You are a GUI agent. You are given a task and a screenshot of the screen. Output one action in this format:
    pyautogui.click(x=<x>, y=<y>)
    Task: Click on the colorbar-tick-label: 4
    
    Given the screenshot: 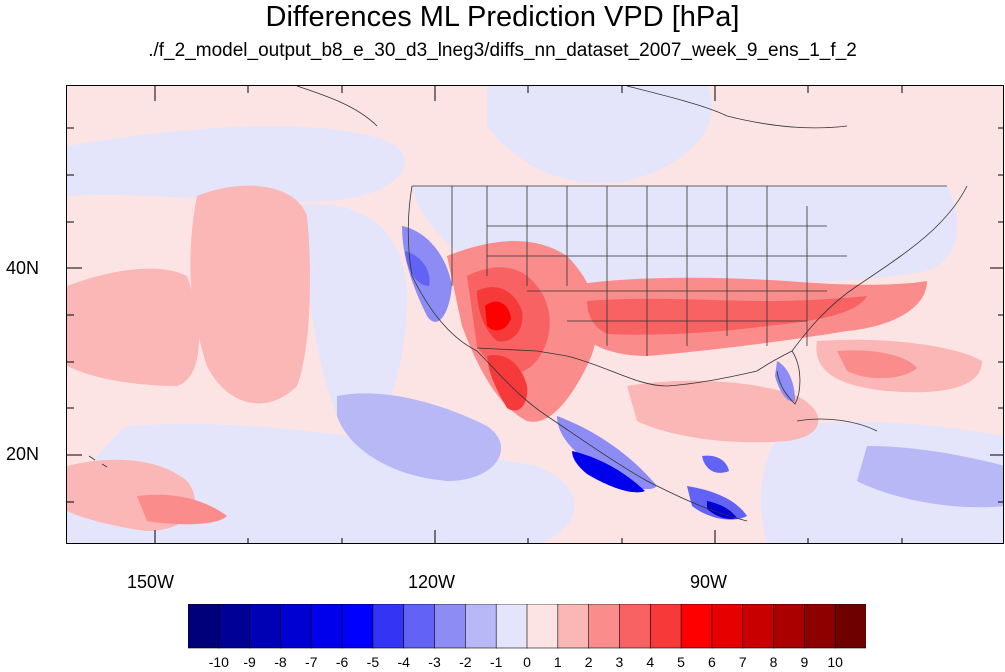 What is the action you would take?
    pyautogui.click(x=650, y=662)
    